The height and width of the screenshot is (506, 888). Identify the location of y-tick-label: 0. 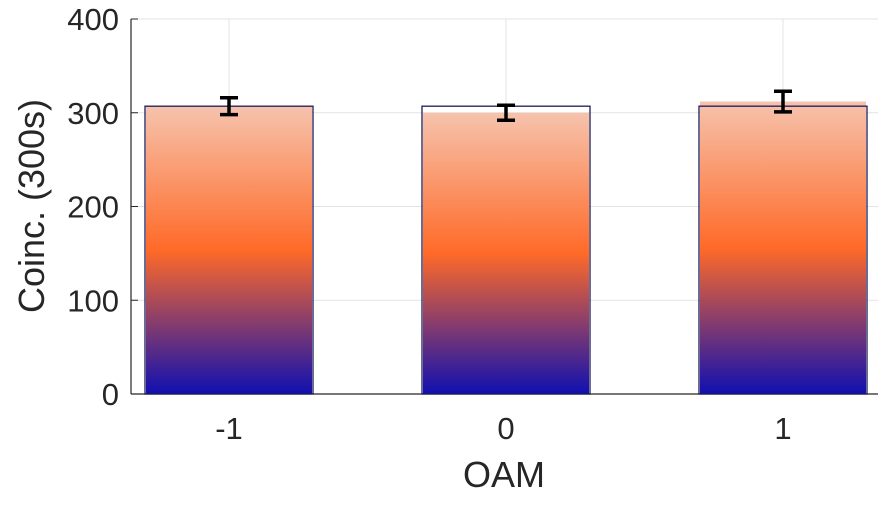
(110, 394).